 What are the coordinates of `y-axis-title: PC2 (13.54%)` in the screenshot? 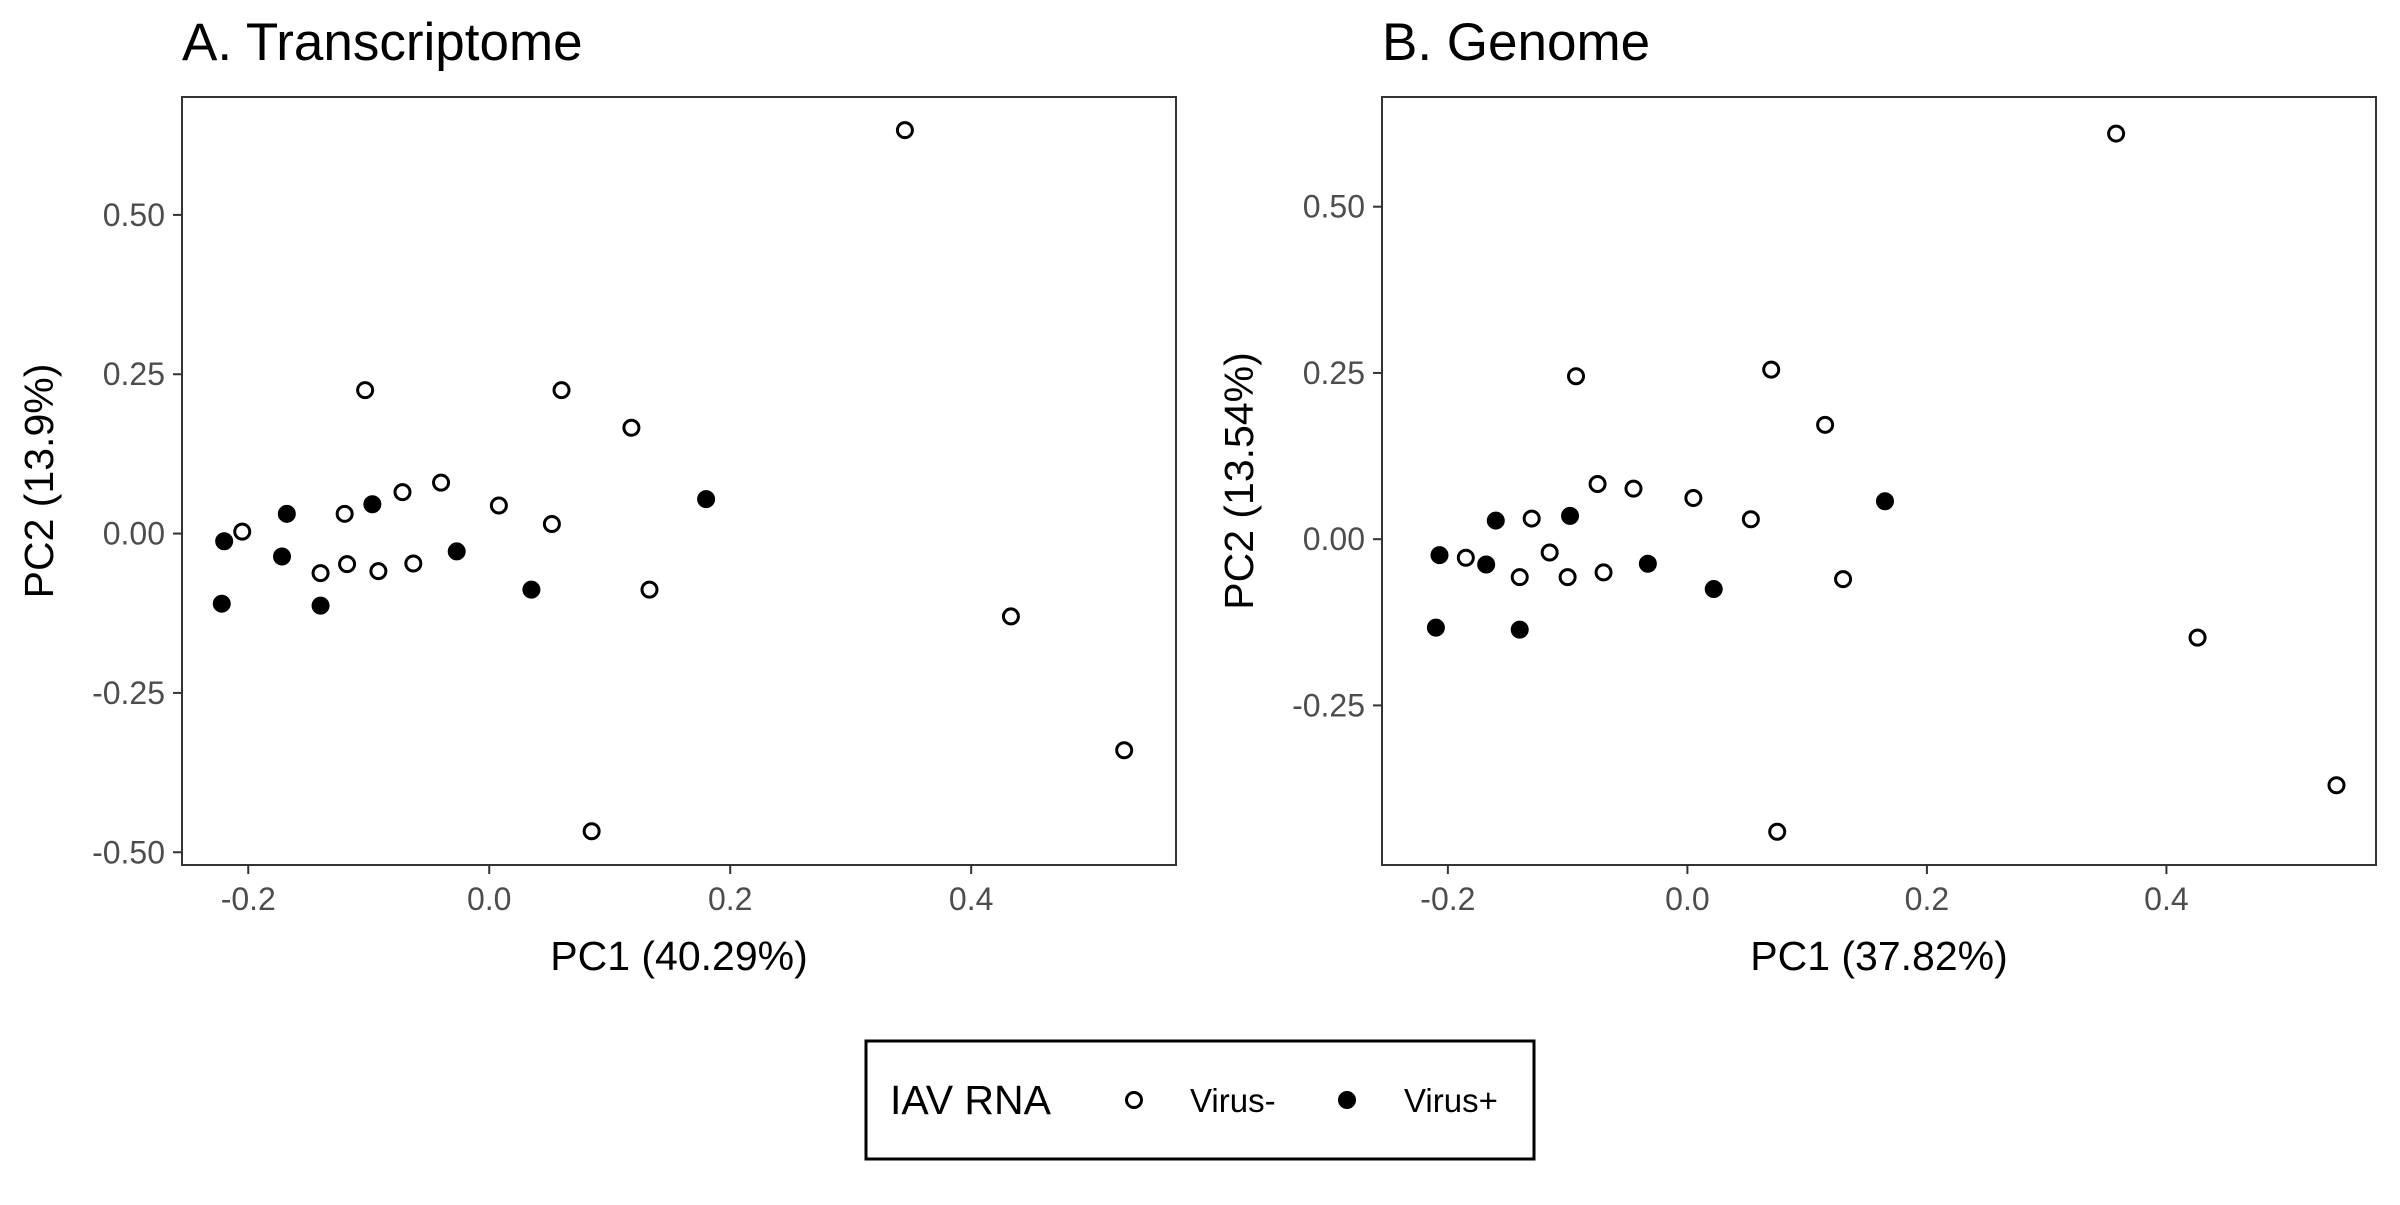 It's located at (1239, 481).